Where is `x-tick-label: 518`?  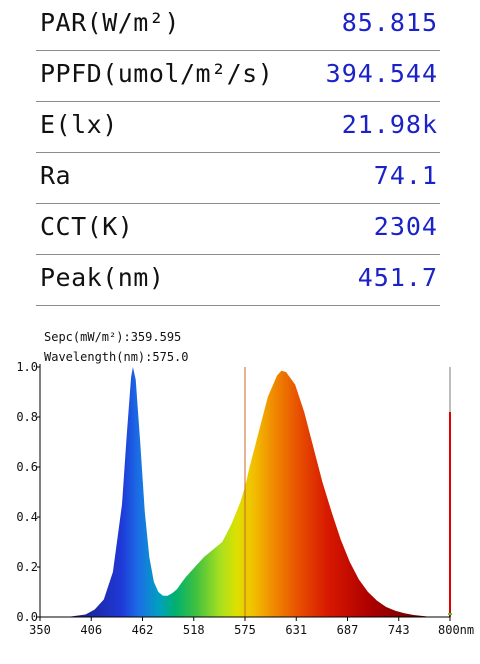 x-tick-label: 518 is located at coordinates (194, 630).